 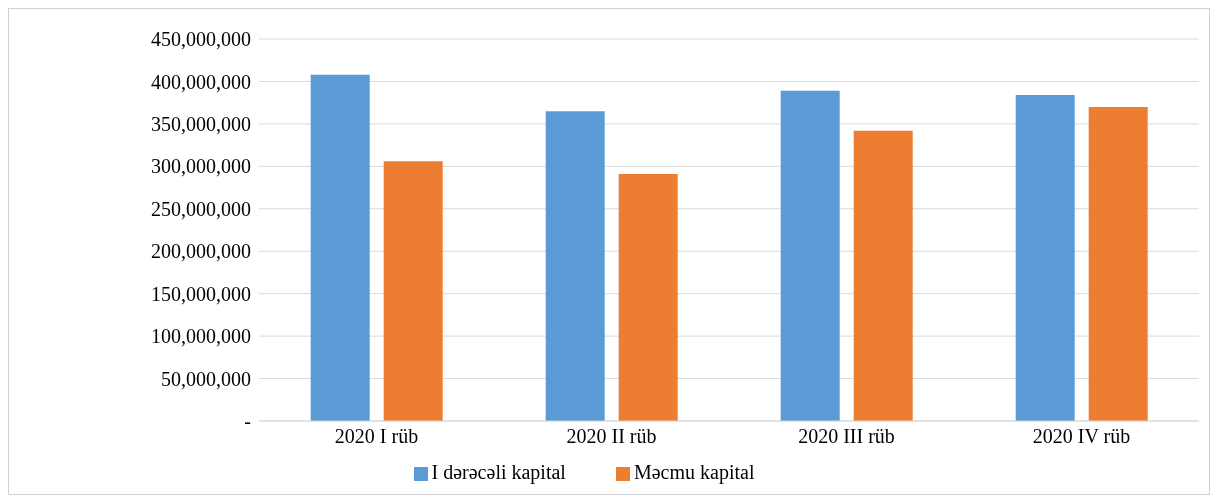 What do you see at coordinates (376, 436) in the screenshot?
I see `x-tick-label: 2020 I rüb` at bounding box center [376, 436].